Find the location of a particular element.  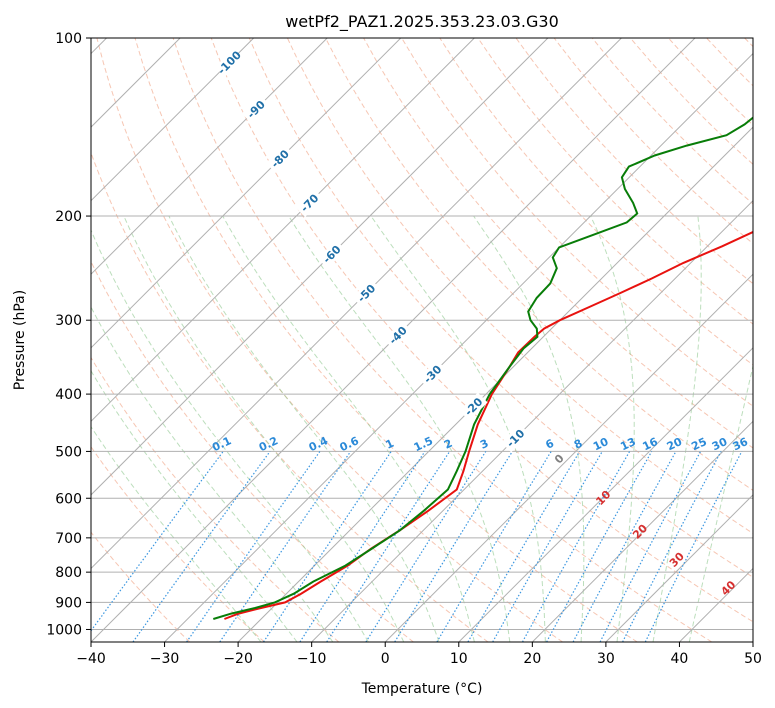

dry-adiabat-label: 20 is located at coordinates (640, 531).